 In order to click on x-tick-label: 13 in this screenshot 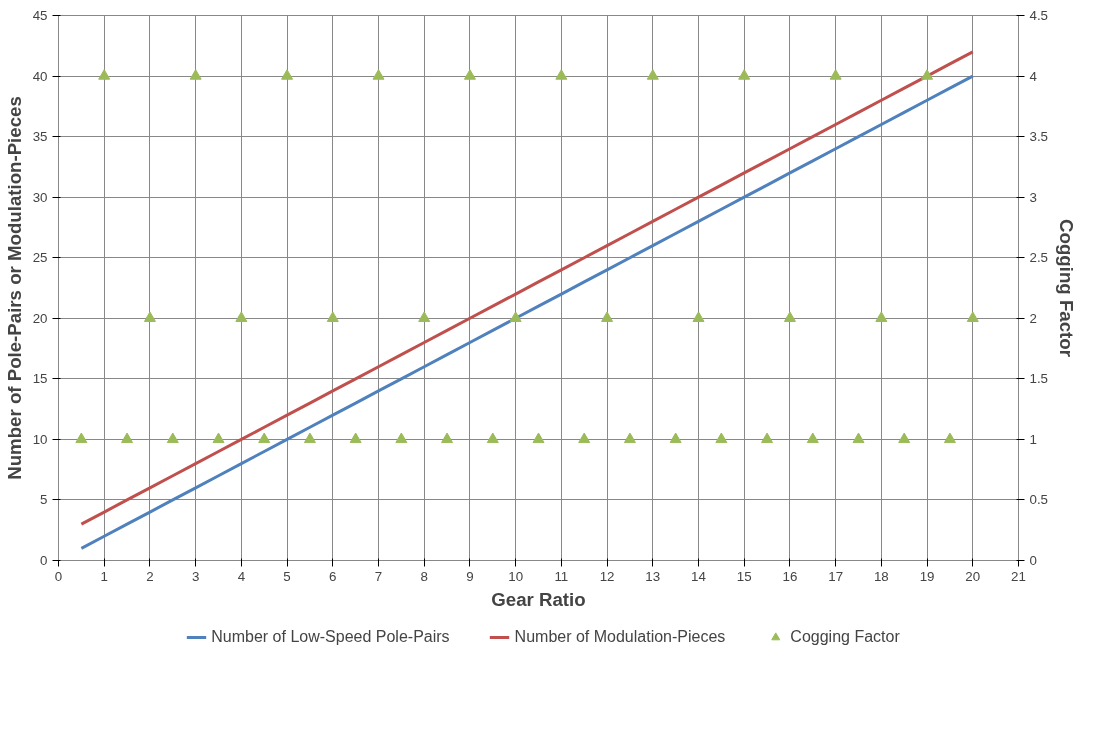, I will do `click(653, 576)`.